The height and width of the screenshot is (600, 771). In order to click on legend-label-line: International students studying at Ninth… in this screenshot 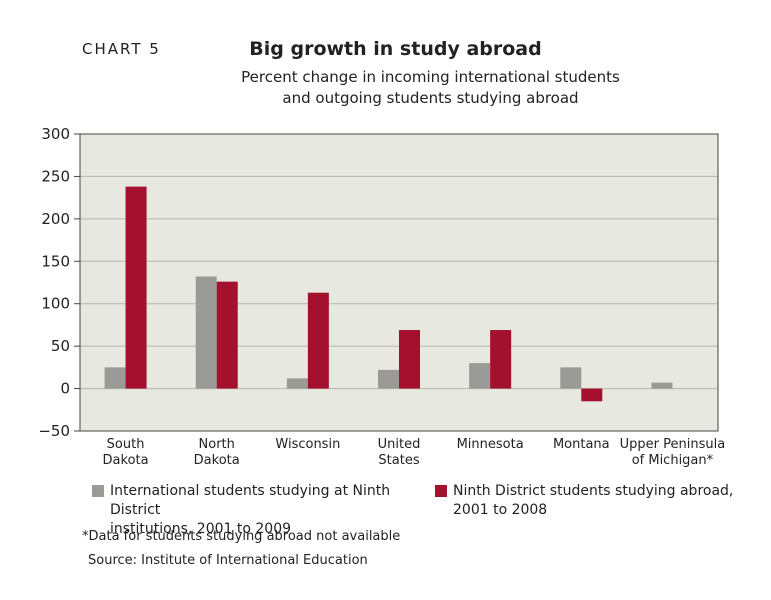, I will do `click(250, 500)`.